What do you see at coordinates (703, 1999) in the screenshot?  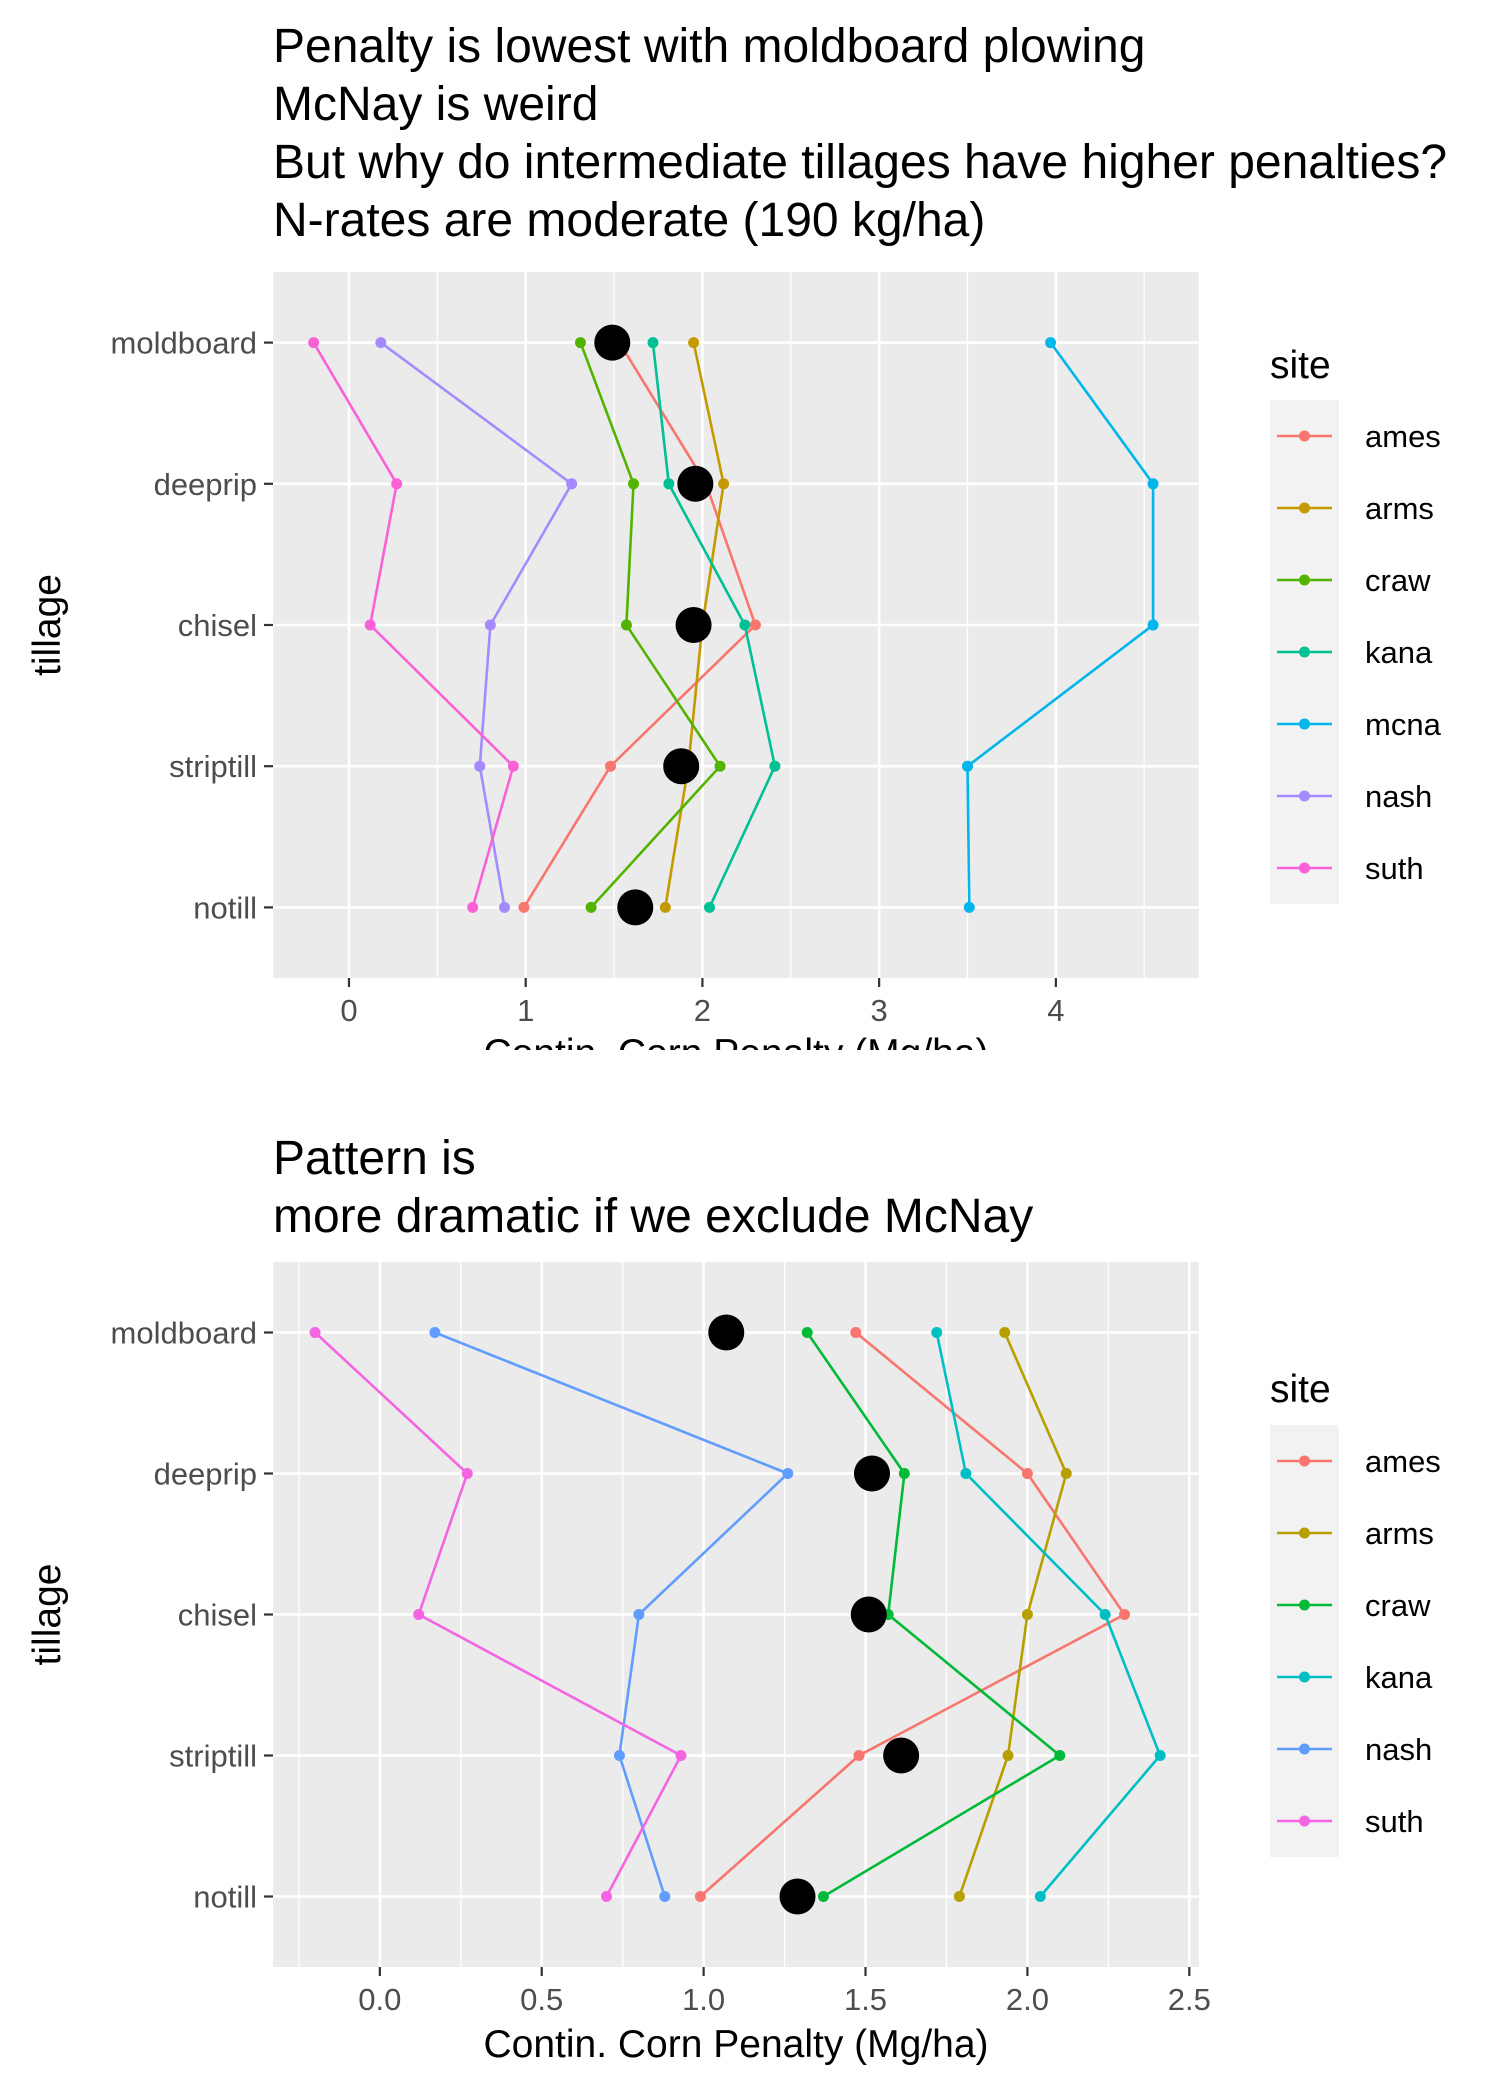 I see `x-tick-label: 1.0` at bounding box center [703, 1999].